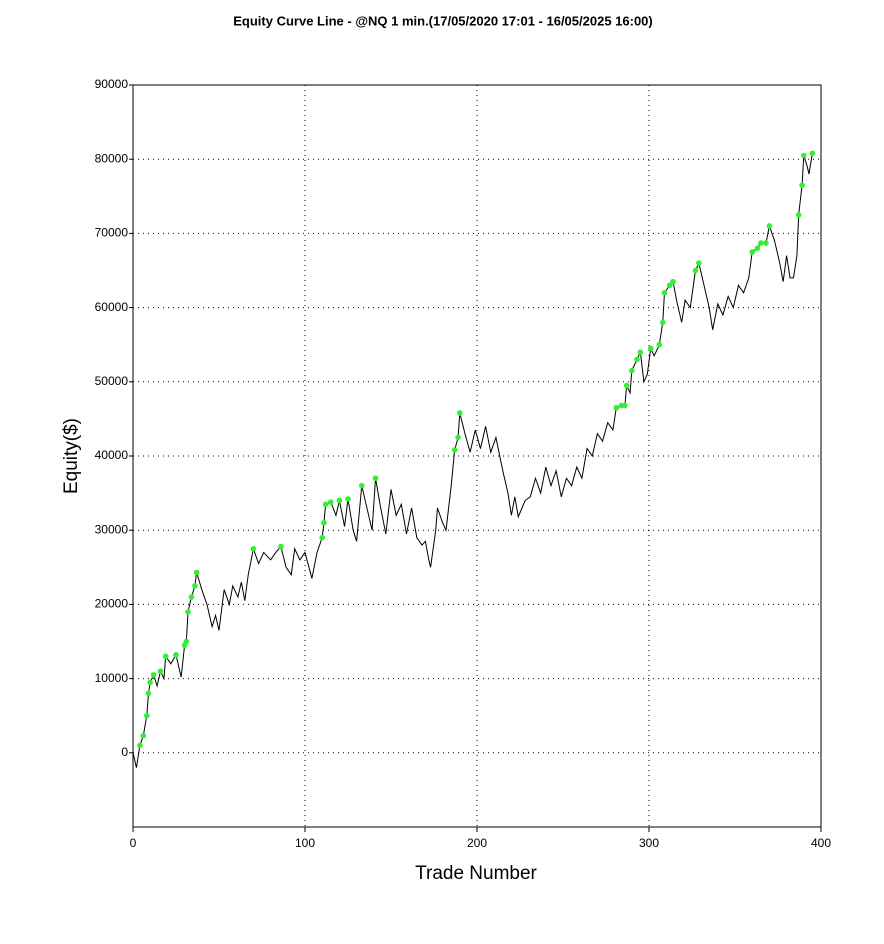  Describe the element at coordinates (112, 529) in the screenshot. I see `y-tick-label: 30000` at that location.